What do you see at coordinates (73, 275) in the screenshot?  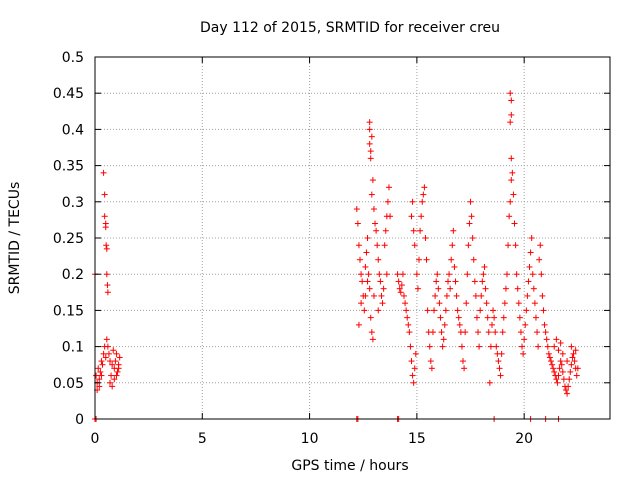 I see `y-tick-label: 0.2` at bounding box center [73, 275].